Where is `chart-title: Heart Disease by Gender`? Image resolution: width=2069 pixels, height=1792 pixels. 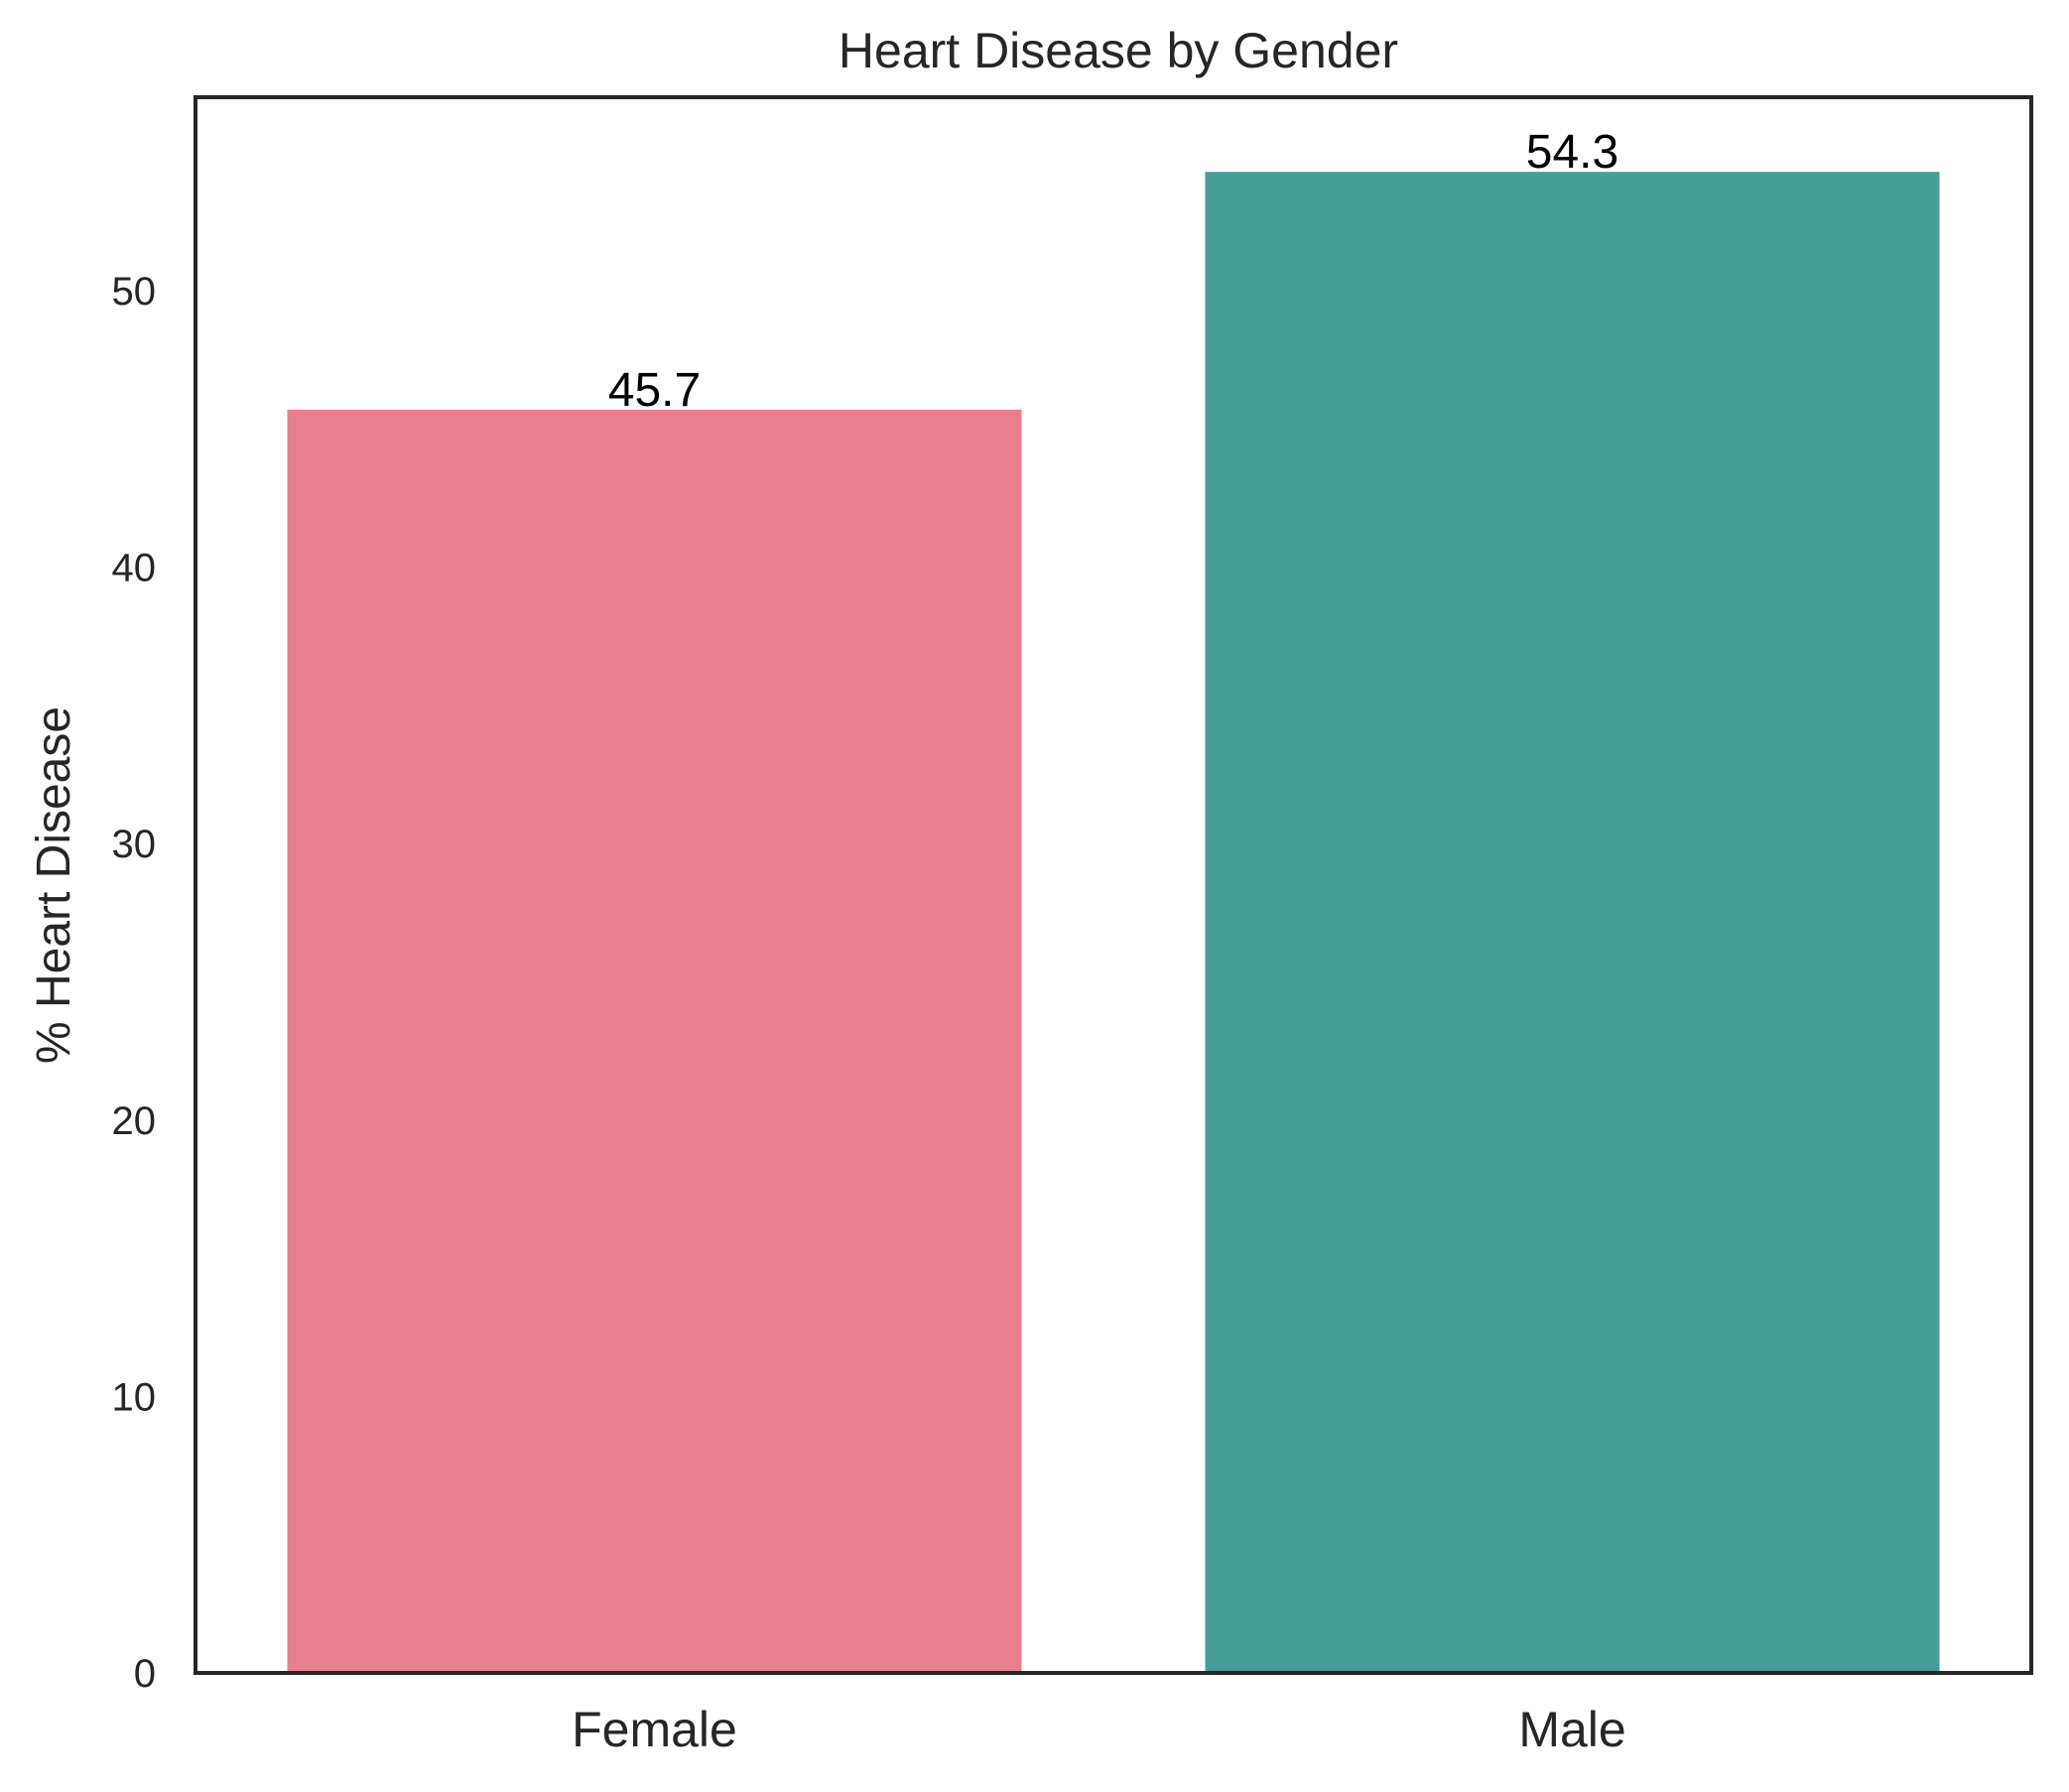 chart-title: Heart Disease by Gender is located at coordinates (1118, 50).